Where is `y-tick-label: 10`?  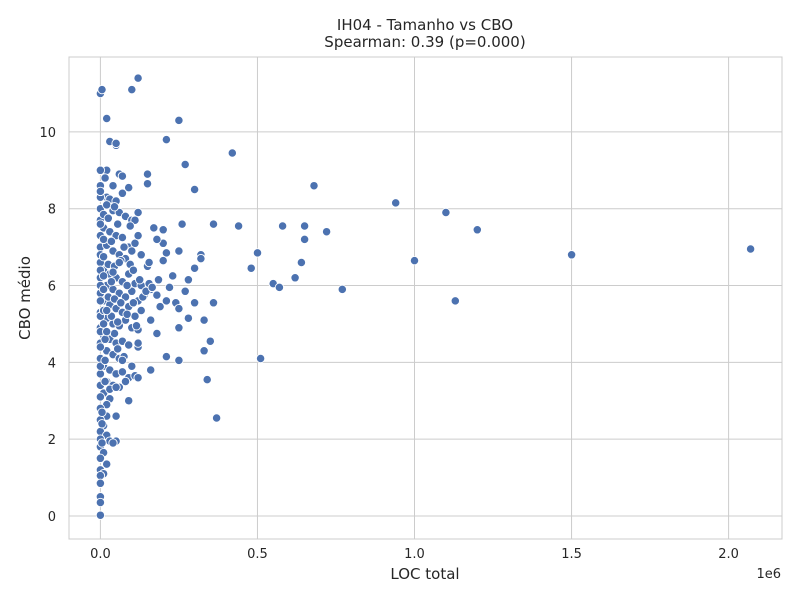 y-tick-label: 10 is located at coordinates (47, 133).